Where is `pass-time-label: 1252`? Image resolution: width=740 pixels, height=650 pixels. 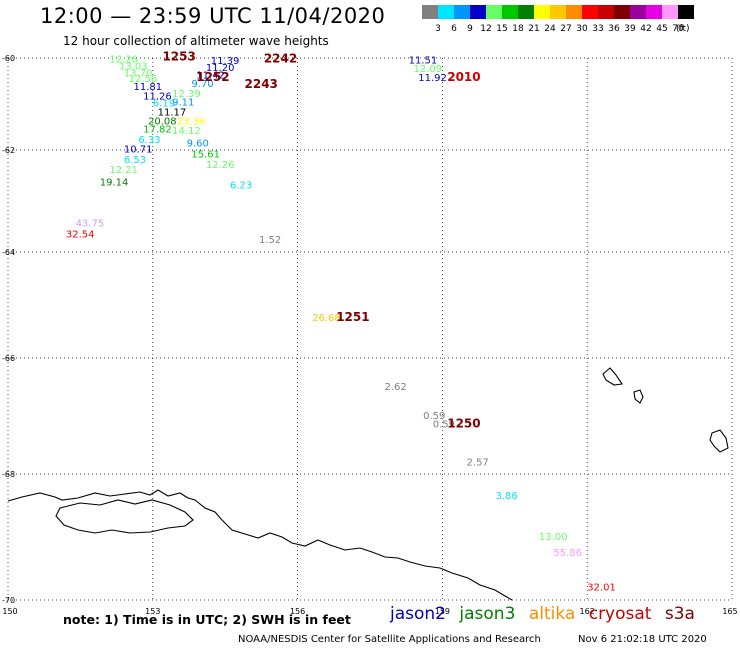 pass-time-label: 1252 is located at coordinates (212, 77).